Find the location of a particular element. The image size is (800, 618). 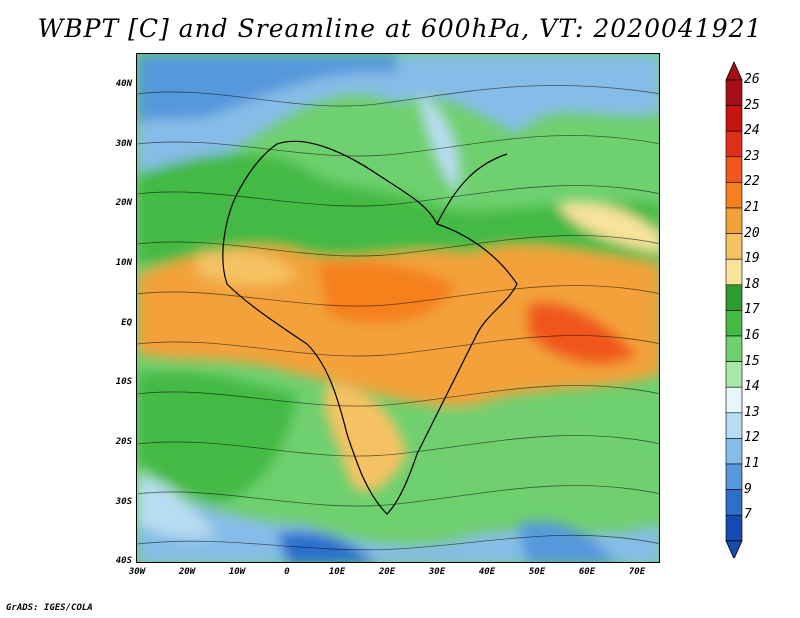

lat-label-eq: EQ is located at coordinates (126, 323).